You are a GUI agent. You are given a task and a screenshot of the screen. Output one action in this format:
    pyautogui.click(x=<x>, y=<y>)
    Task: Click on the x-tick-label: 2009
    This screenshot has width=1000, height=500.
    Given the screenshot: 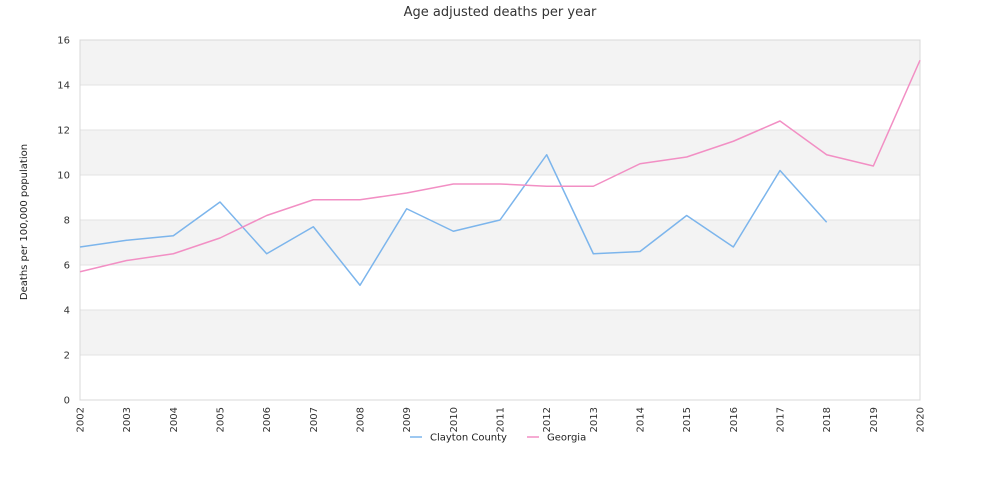 What is the action you would take?
    pyautogui.click(x=407, y=419)
    